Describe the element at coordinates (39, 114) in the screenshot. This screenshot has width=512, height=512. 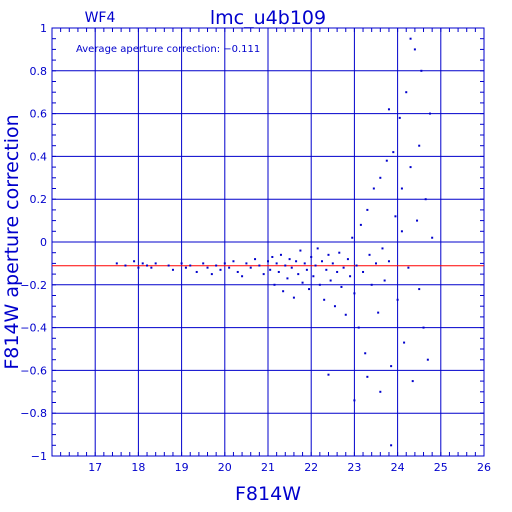
I see `y-tick-label: 0.6` at that location.